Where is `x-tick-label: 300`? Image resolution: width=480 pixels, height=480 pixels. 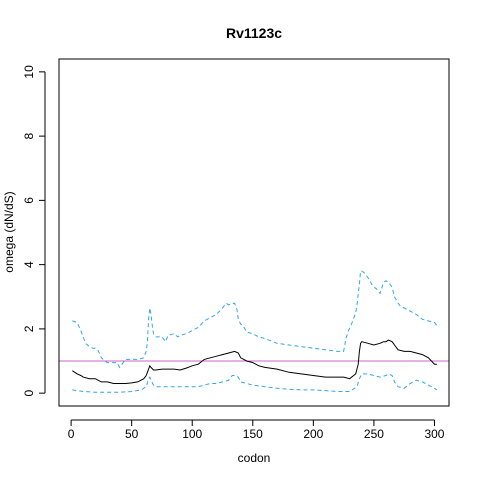
x-tick-label: 300 is located at coordinates (434, 434).